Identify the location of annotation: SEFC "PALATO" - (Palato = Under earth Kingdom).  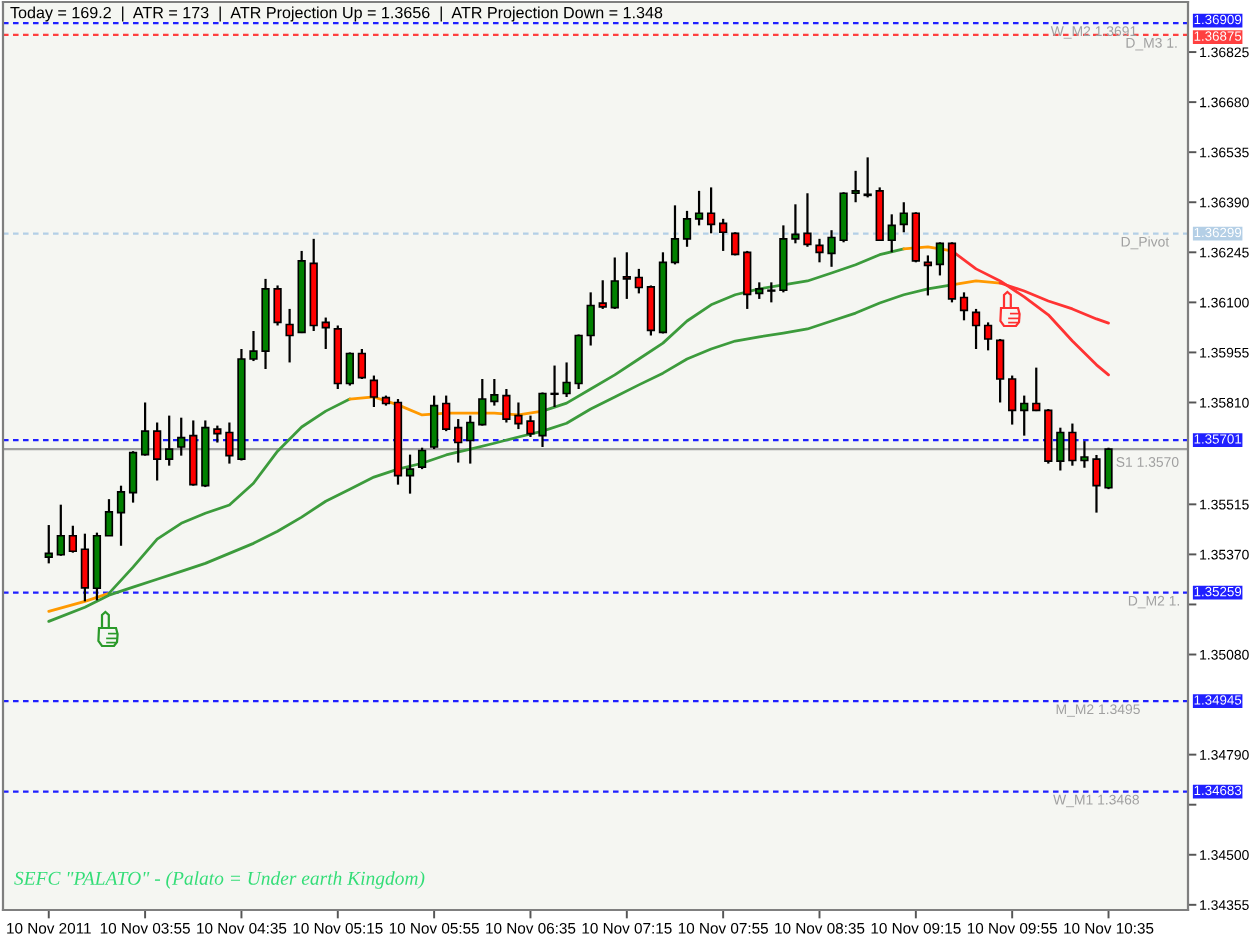
(219, 880).